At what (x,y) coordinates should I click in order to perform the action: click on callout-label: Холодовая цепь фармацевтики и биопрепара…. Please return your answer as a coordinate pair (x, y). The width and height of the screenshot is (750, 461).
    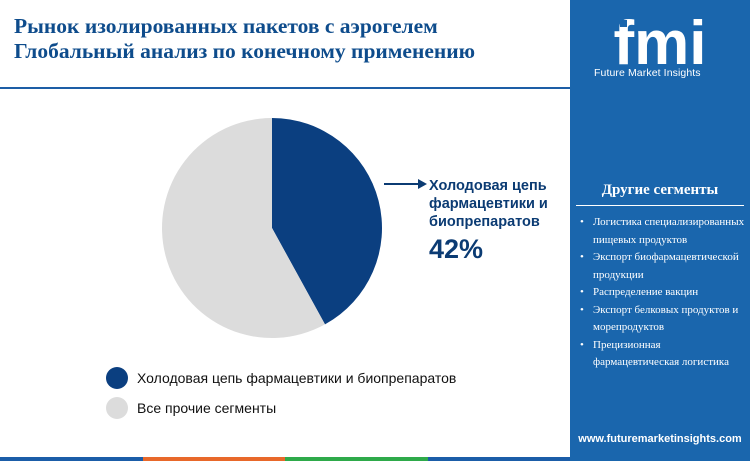
    Looking at the image, I should click on (488, 204).